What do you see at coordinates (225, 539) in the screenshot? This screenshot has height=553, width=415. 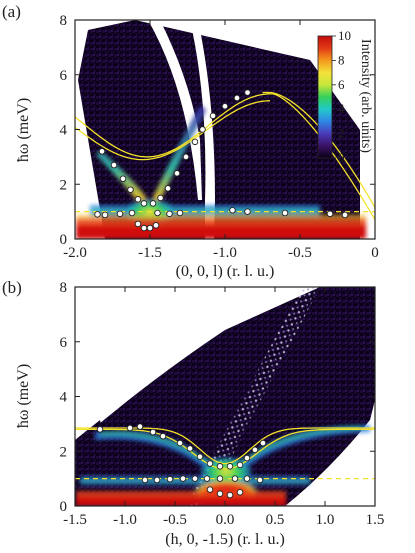 I see `panel-b-x-axis-label: (h, 0, -1.5) (r. l. u.)` at bounding box center [225, 539].